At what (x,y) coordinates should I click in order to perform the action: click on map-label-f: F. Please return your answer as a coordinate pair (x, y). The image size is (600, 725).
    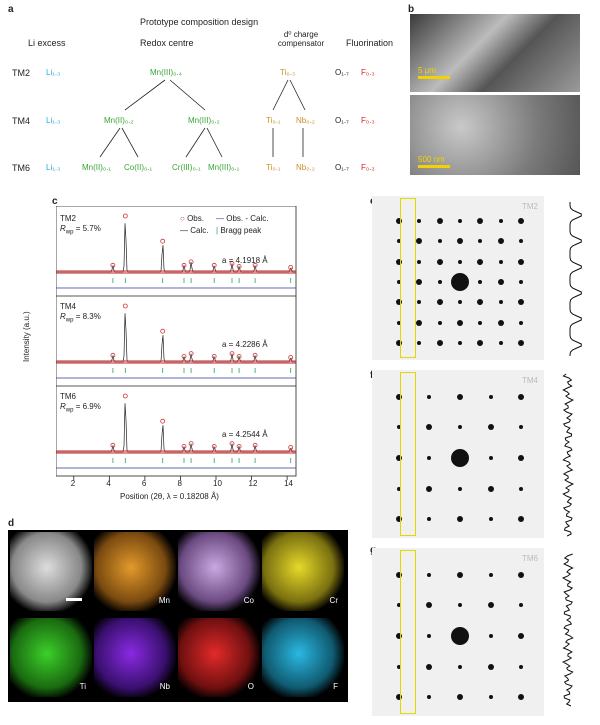
    Looking at the image, I should click on (335, 686).